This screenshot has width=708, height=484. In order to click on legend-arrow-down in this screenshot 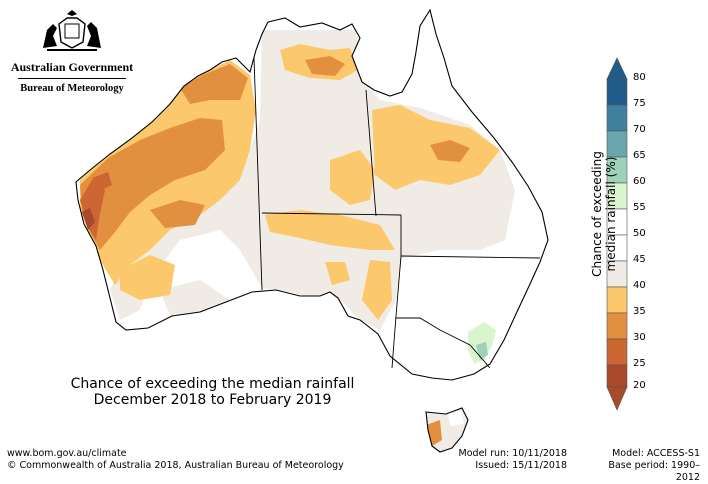, I will do `click(617, 398)`.